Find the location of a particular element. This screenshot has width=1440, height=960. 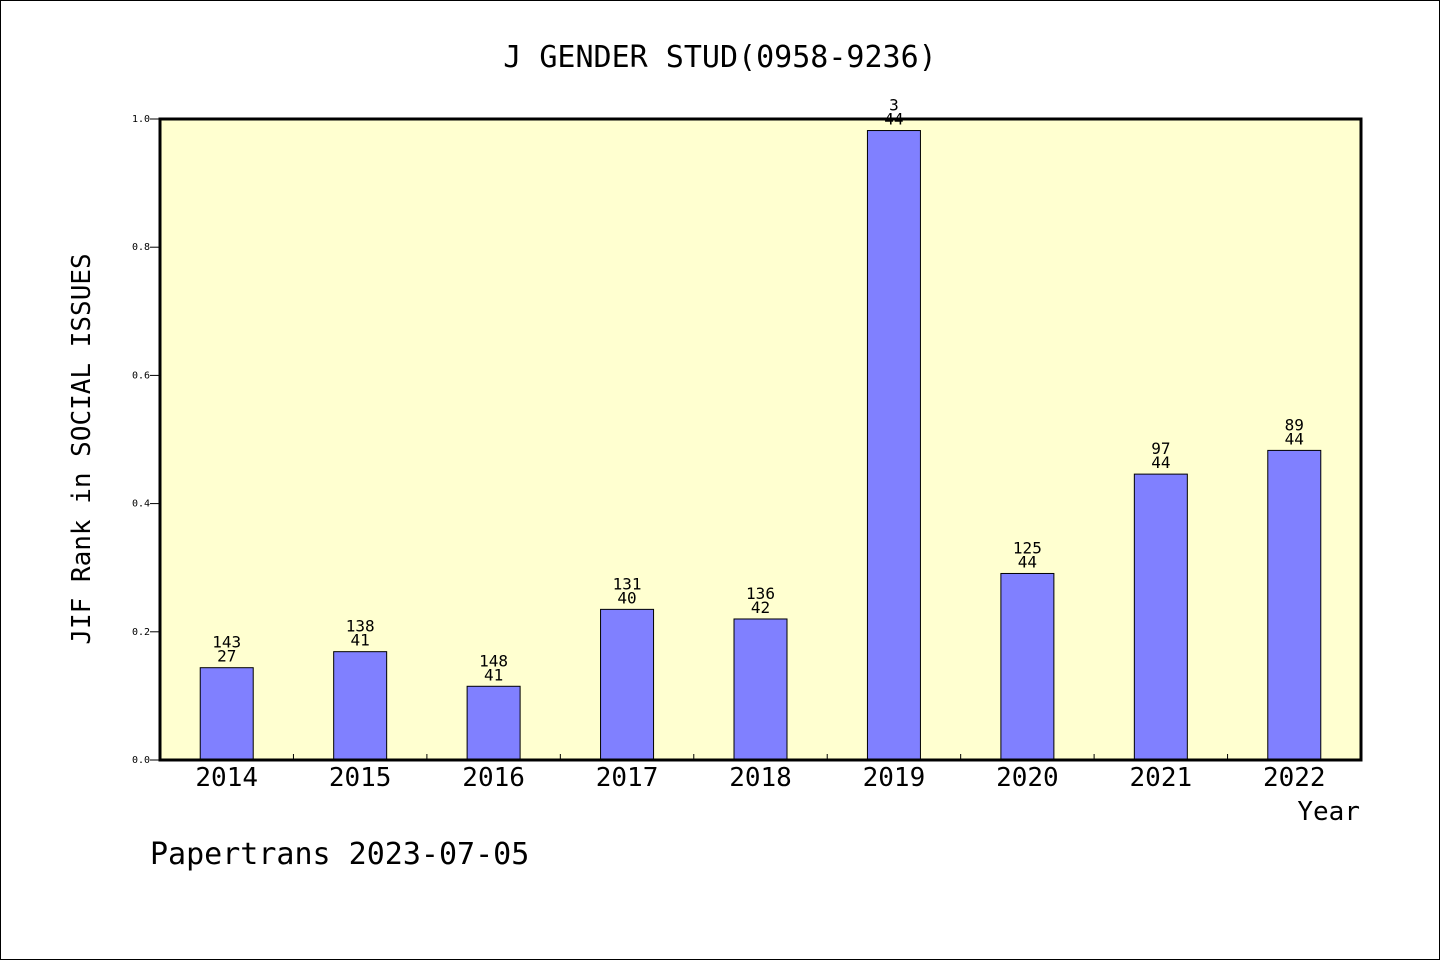

data-label-rank-2022: 89 is located at coordinates (1294, 424).